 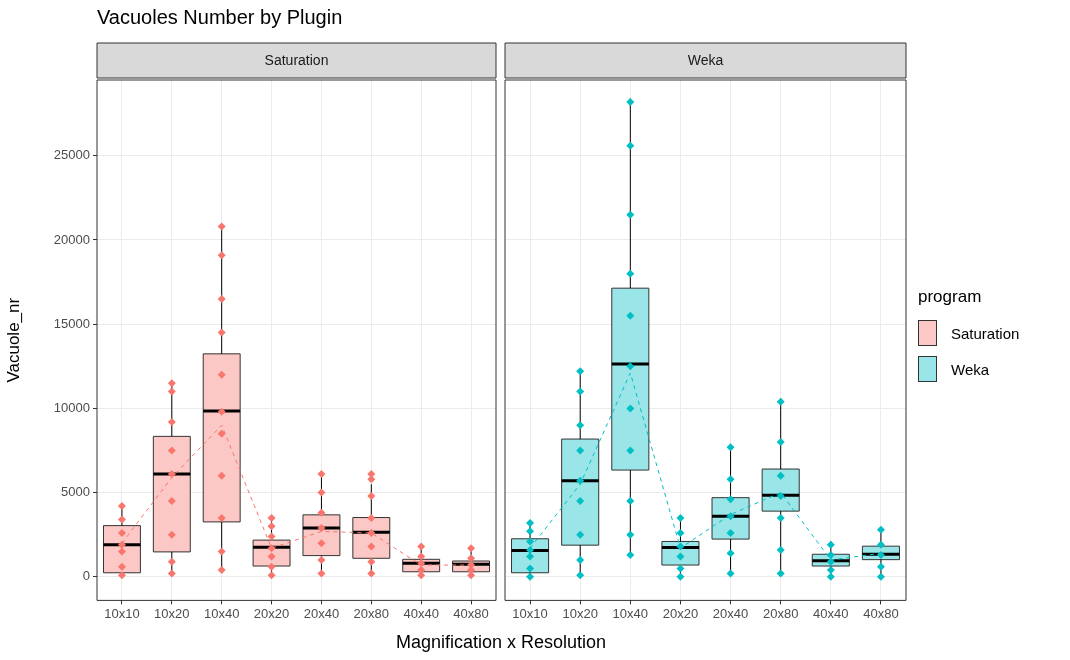 What do you see at coordinates (705, 59) in the screenshot?
I see `text: Weka` at bounding box center [705, 59].